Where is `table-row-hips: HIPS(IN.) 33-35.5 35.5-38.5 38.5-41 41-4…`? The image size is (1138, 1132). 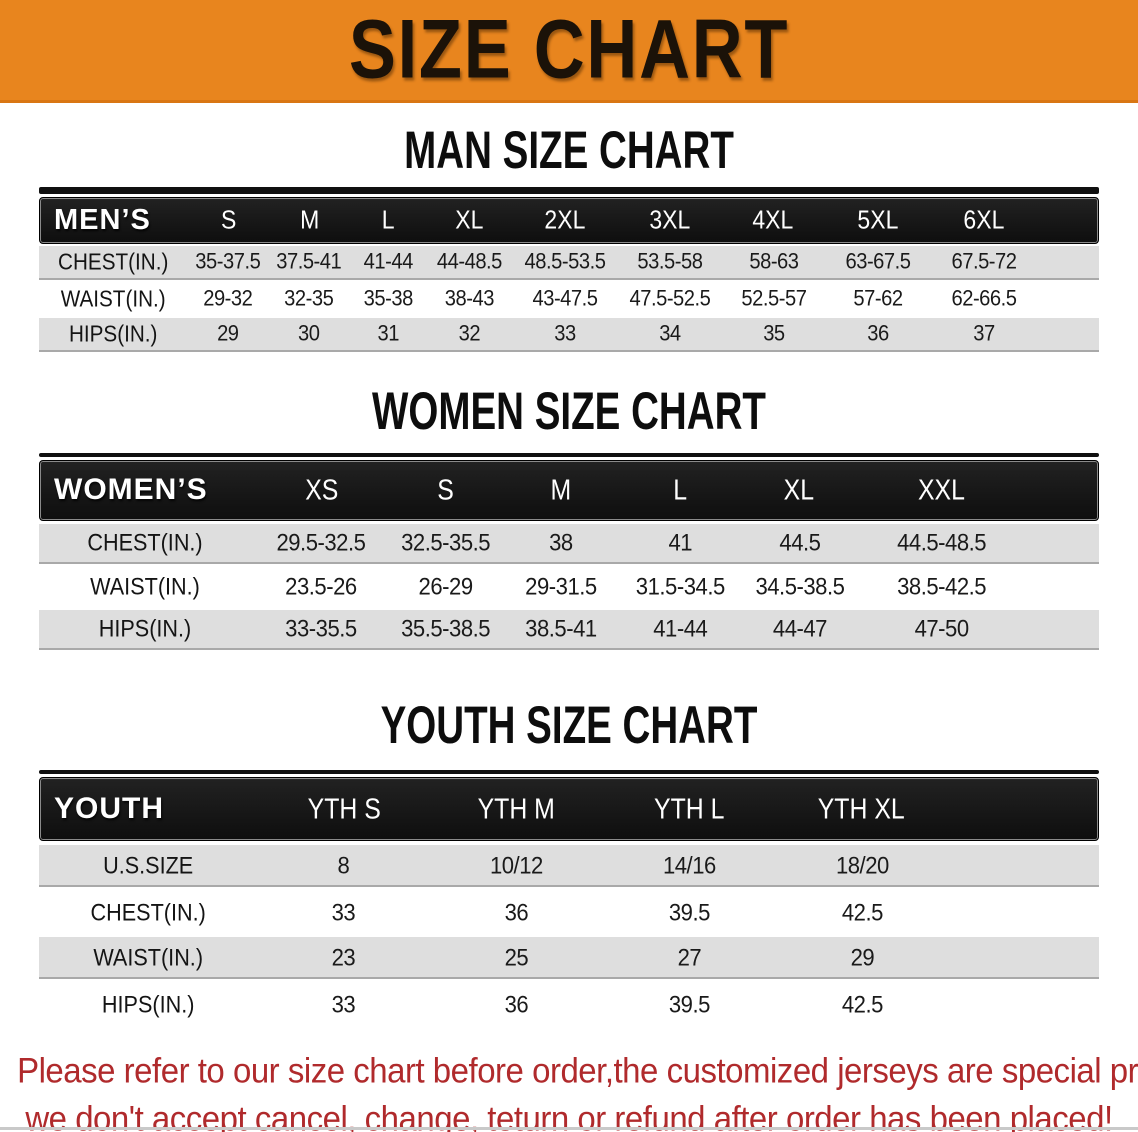 table-row-hips: HIPS(IN.) 33-35.5 35.5-38.5 38.5-41 41-4… is located at coordinates (569, 629).